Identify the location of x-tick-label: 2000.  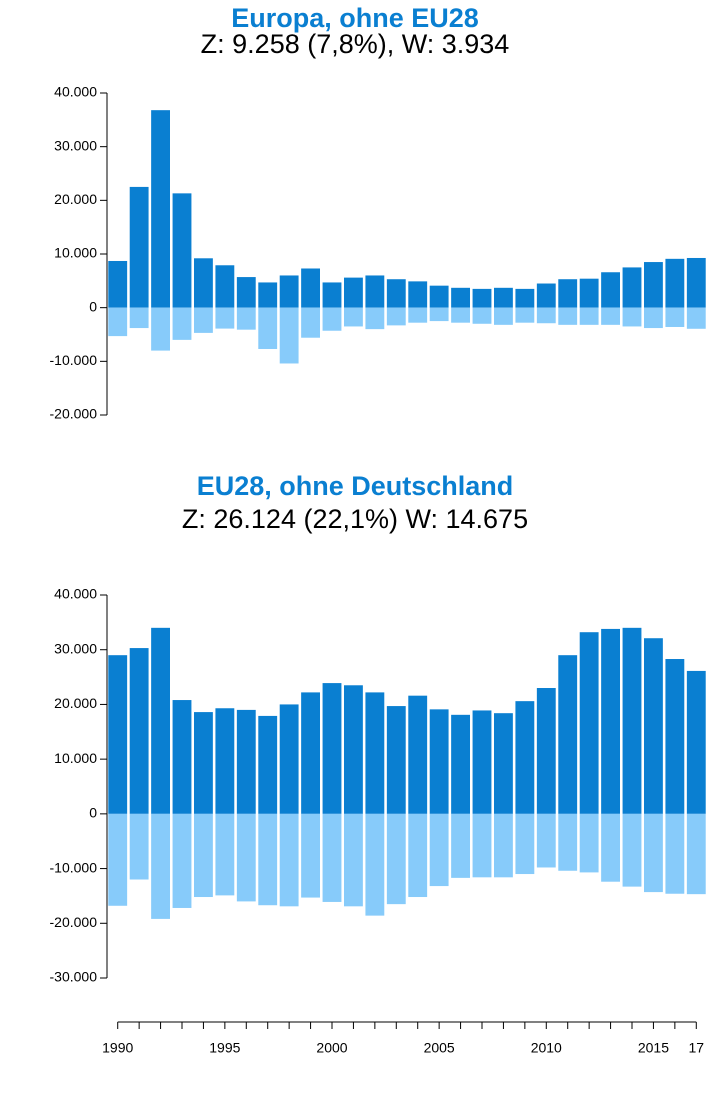
(331, 1048).